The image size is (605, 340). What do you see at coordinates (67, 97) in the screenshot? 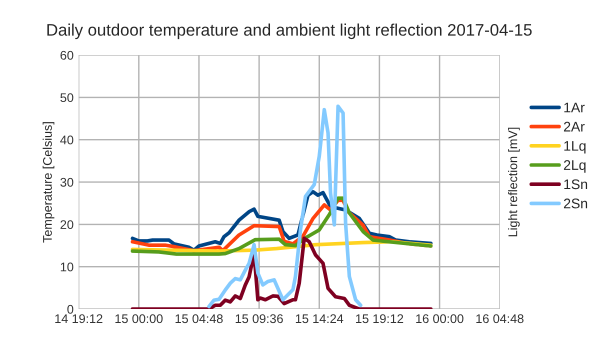
I see `y-tick-label: 50` at bounding box center [67, 97].